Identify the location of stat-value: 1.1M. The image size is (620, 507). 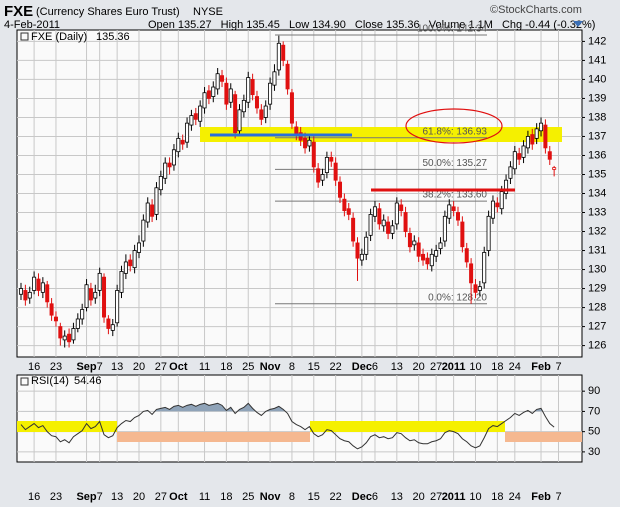
(480, 25).